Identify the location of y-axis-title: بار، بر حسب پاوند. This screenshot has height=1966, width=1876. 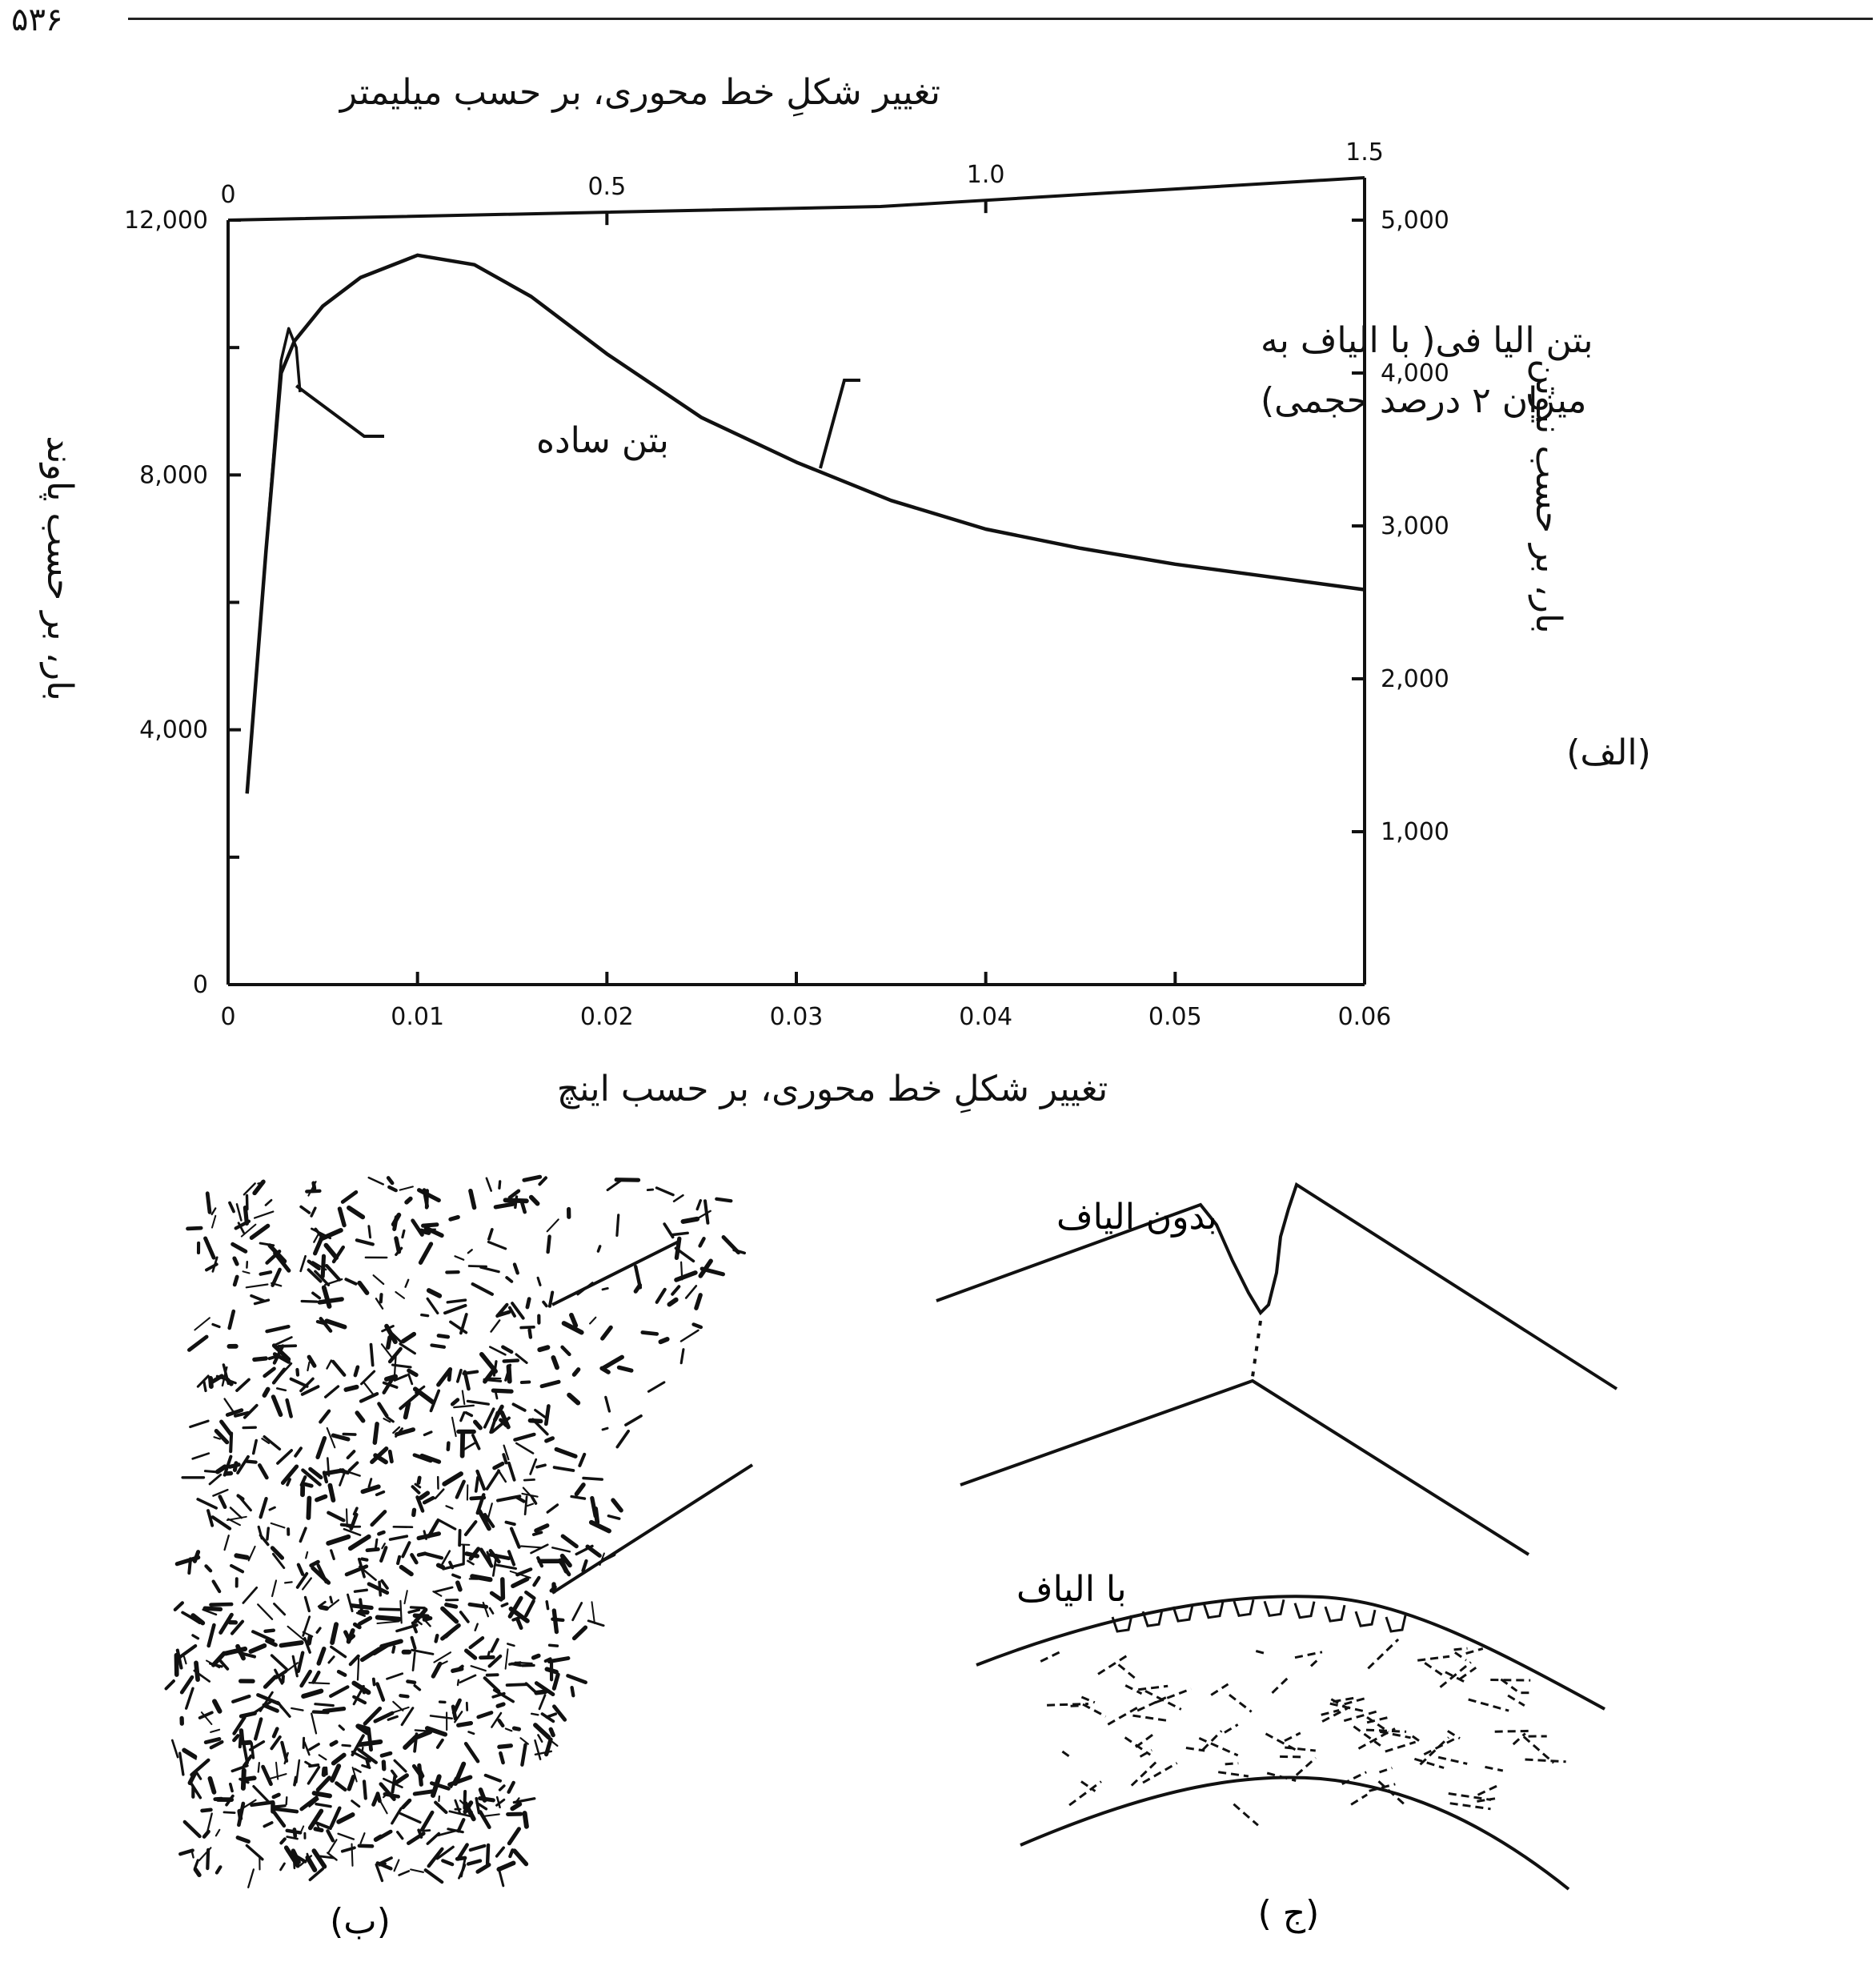
(60, 567).